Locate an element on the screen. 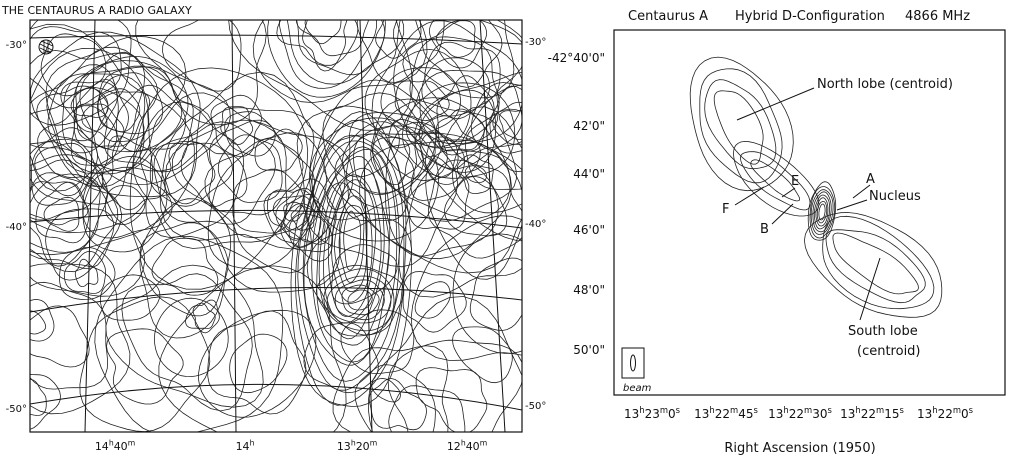 The height and width of the screenshot is (460, 1025). dec-label: -30° is located at coordinates (535, 42).